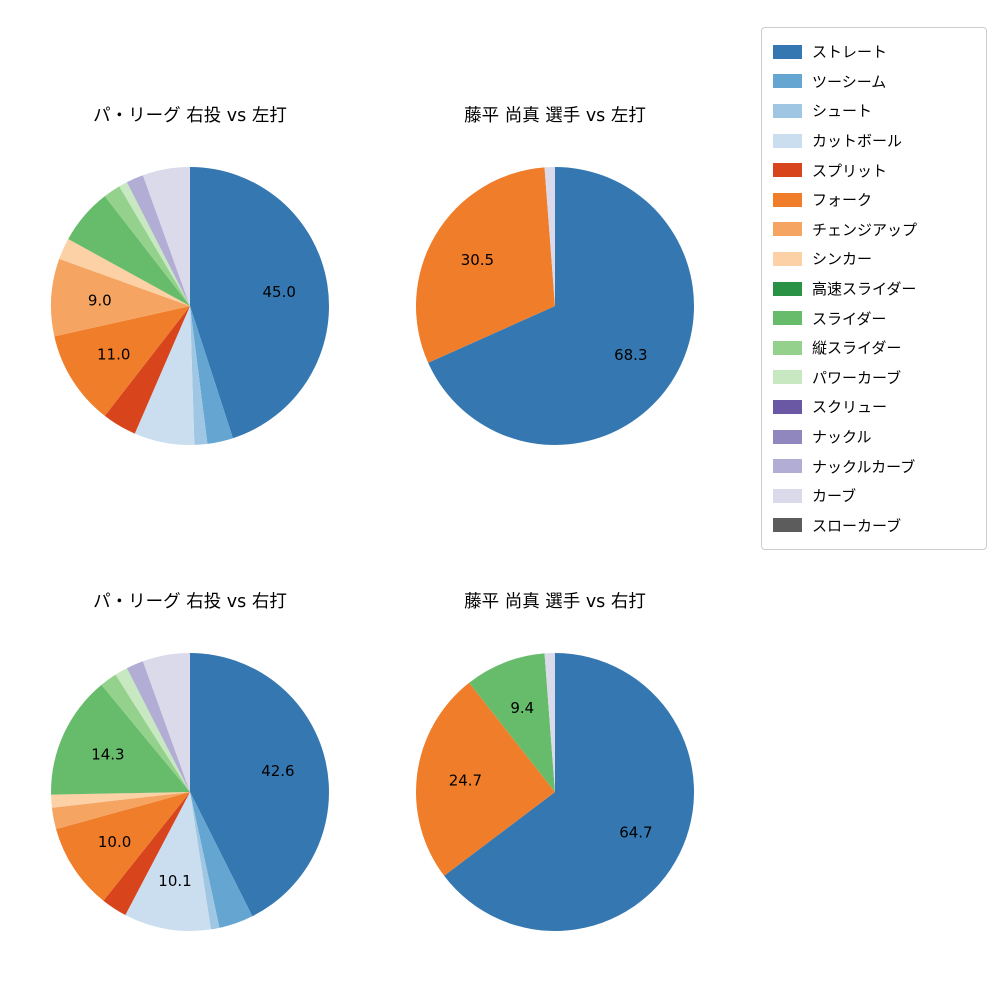 The width and height of the screenshot is (1000, 1000). I want to click on pie-percent-label-fork: 10.0, so click(114, 842).